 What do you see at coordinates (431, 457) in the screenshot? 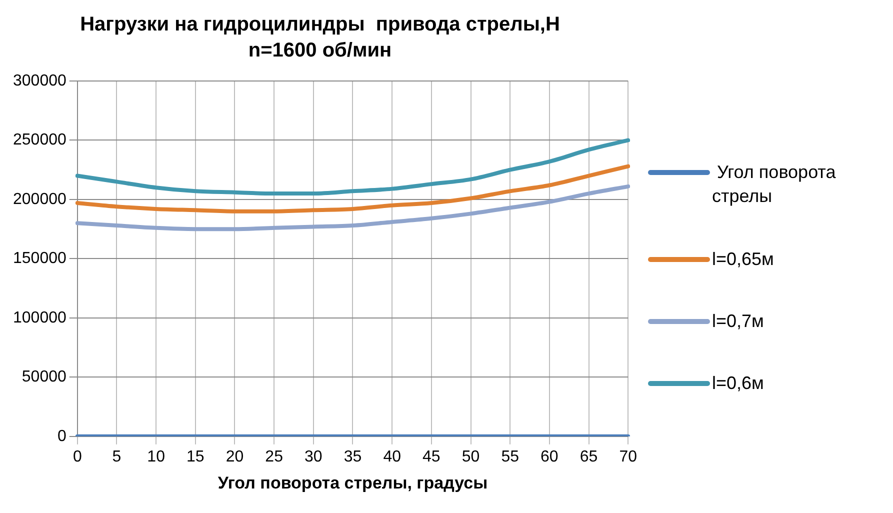
I see `x-tick-label: 45` at bounding box center [431, 457].